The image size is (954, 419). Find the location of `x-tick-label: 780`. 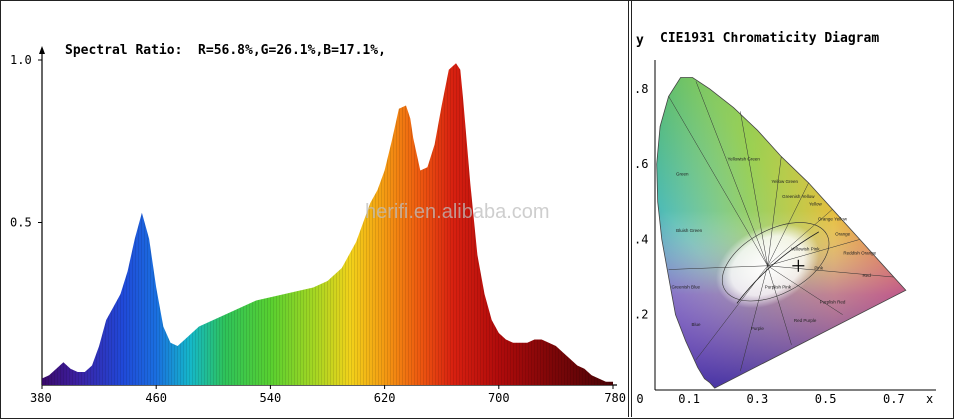

x-tick-label: 780 is located at coordinates (615, 398).